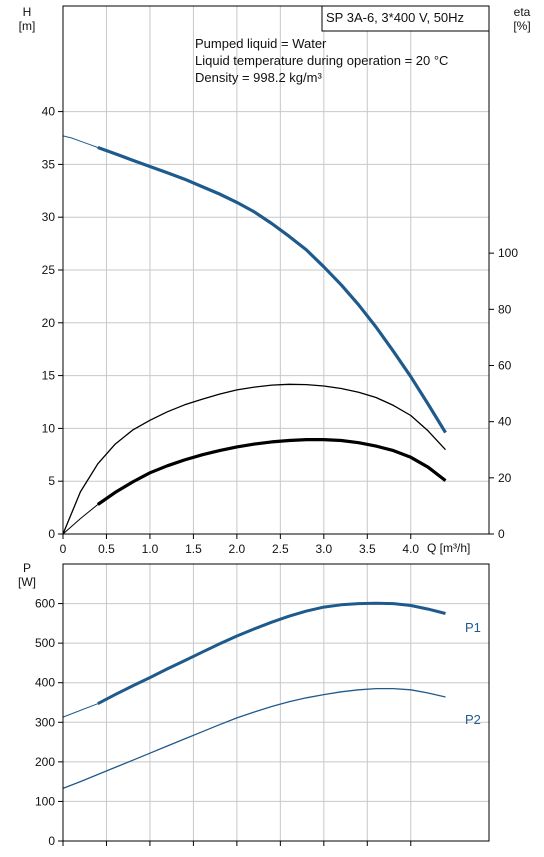  Describe the element at coordinates (45, 604) in the screenshot. I see `power-tick-label: 600` at that location.